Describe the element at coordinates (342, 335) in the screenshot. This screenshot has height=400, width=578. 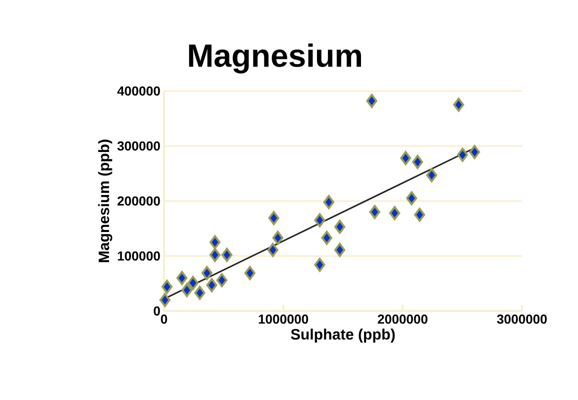
I see `x-axis-title: Sulphate (ppb)` at that location.